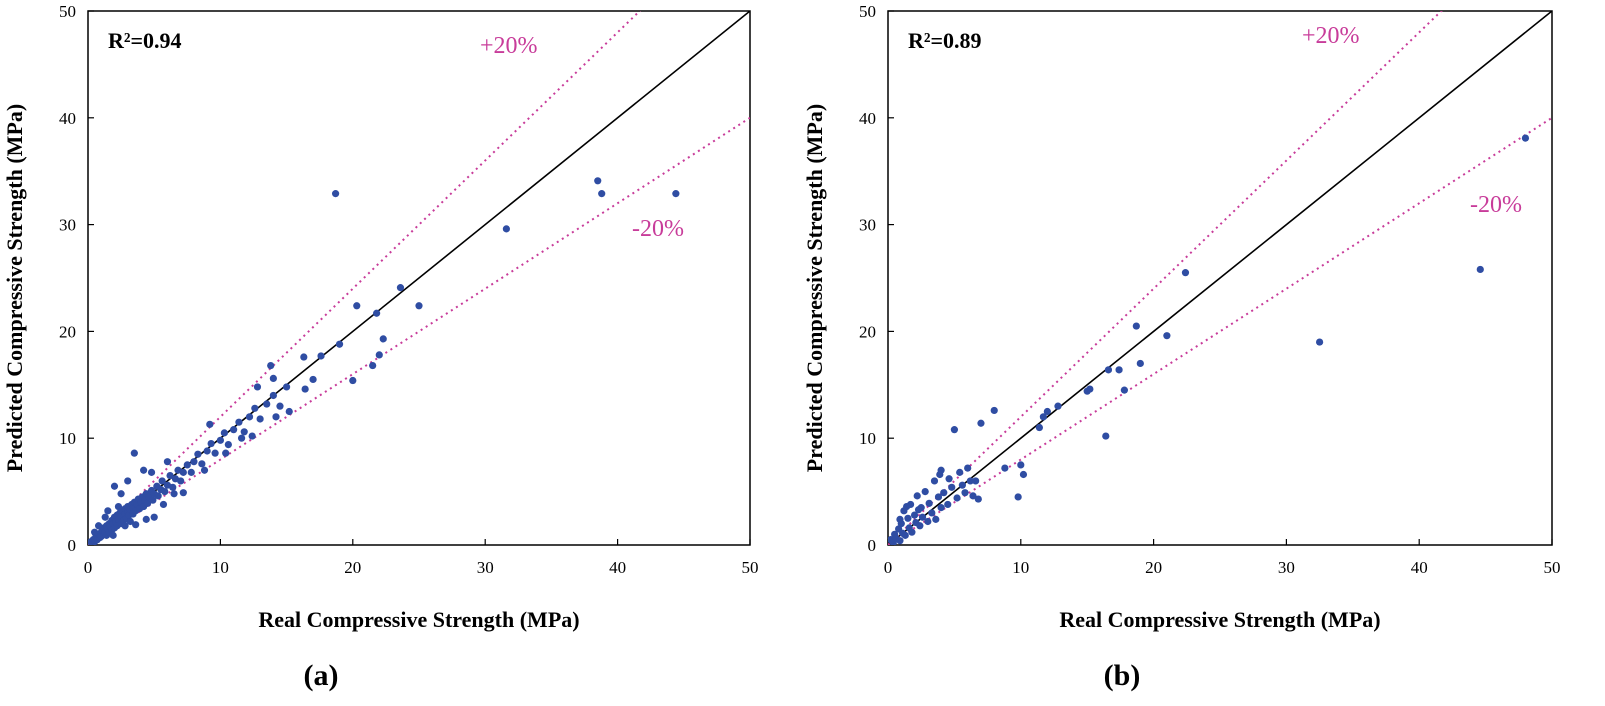 The image size is (1605, 706). I want to click on x-tick-label: 50, so click(750, 567).